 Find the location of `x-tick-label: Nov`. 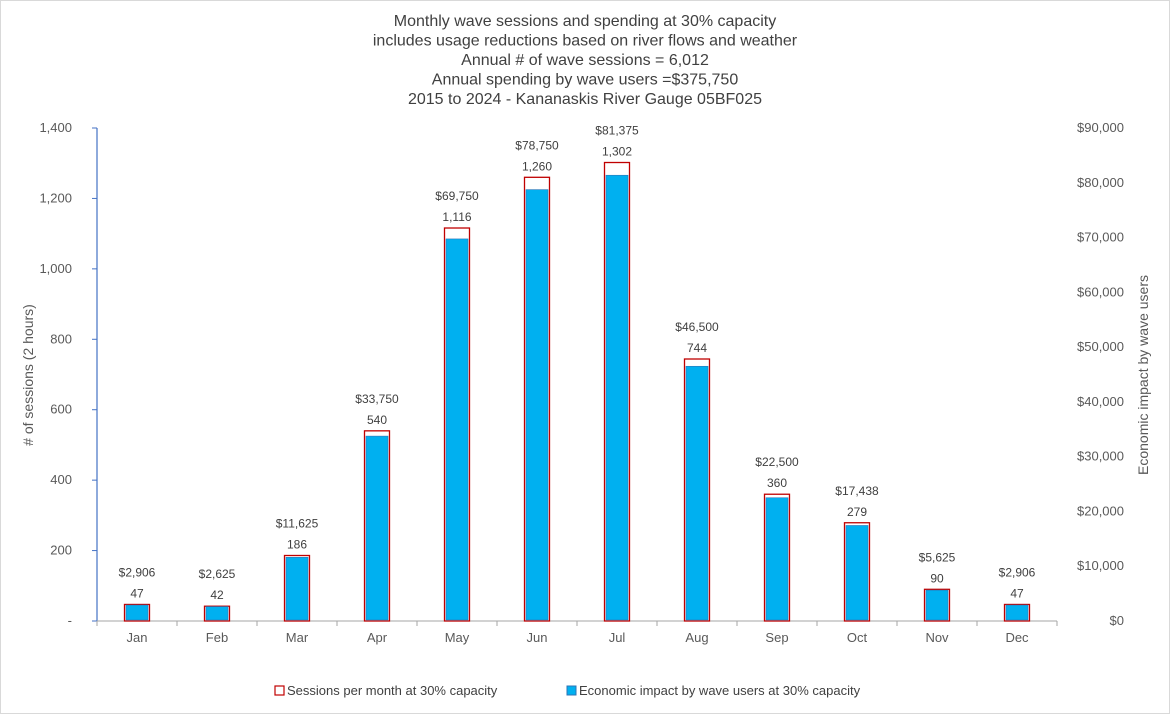

x-tick-label: Nov is located at coordinates (937, 637).